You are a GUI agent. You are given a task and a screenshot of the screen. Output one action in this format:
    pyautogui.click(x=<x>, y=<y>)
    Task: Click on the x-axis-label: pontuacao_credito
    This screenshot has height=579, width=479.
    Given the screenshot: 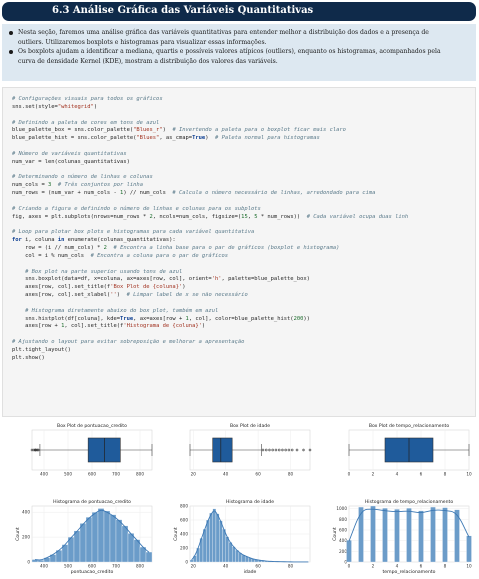 What is the action you would take?
    pyautogui.click(x=92, y=572)
    